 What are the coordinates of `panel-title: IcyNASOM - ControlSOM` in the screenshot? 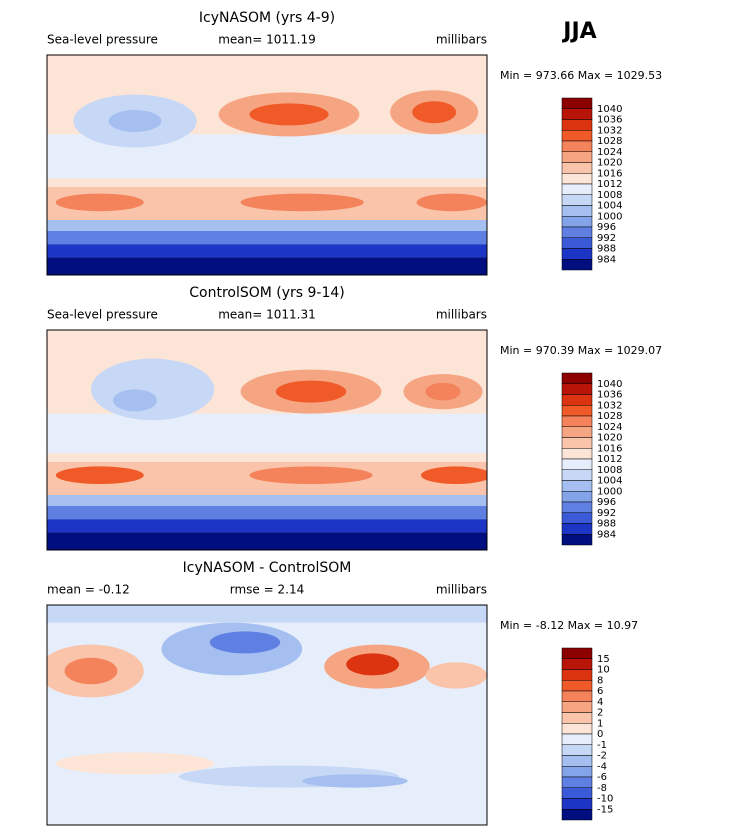 It's located at (267, 568).